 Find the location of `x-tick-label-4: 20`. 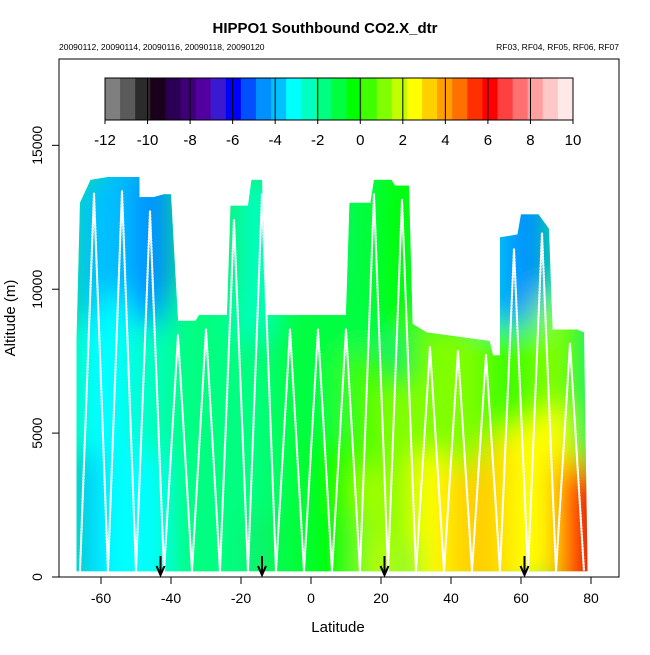

x-tick-label-4: 20 is located at coordinates (381, 598).